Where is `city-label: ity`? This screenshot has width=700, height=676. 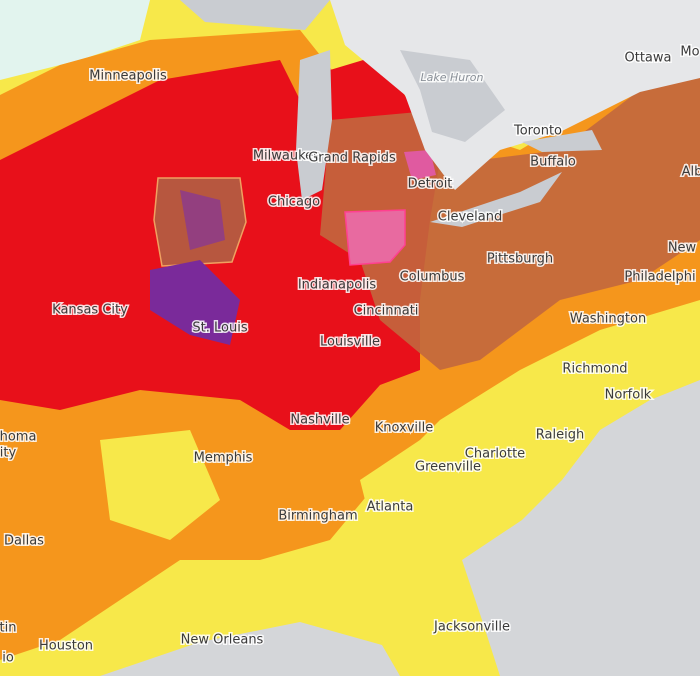
city-label: ity is located at coordinates (8, 453).